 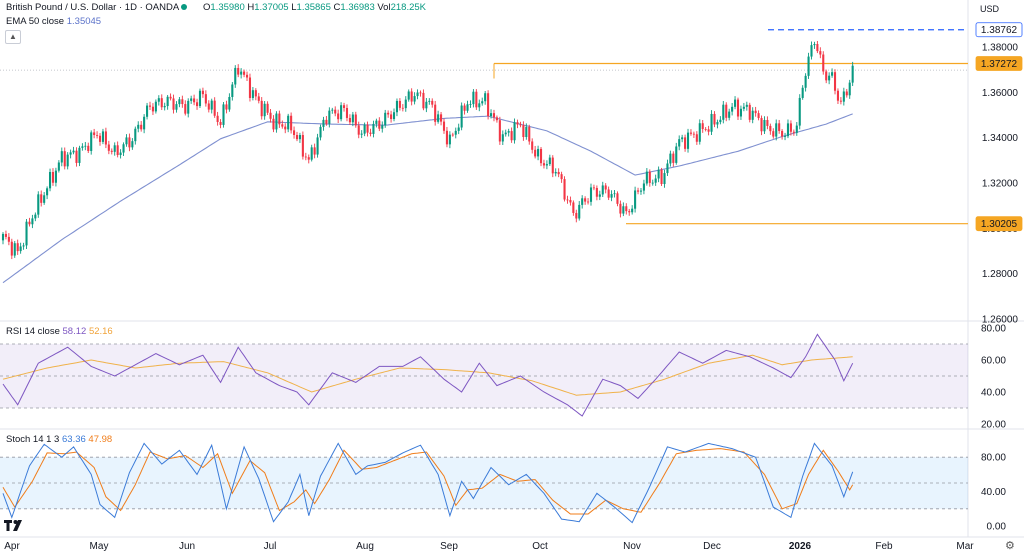 What do you see at coordinates (990, 9) in the screenshot?
I see `currency-label: USD` at bounding box center [990, 9].